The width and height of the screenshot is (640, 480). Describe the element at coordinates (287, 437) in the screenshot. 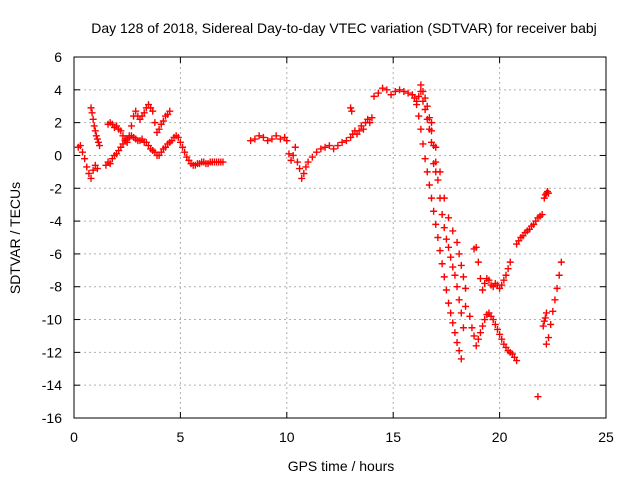

I see `x-tick-label: 10` at that location.